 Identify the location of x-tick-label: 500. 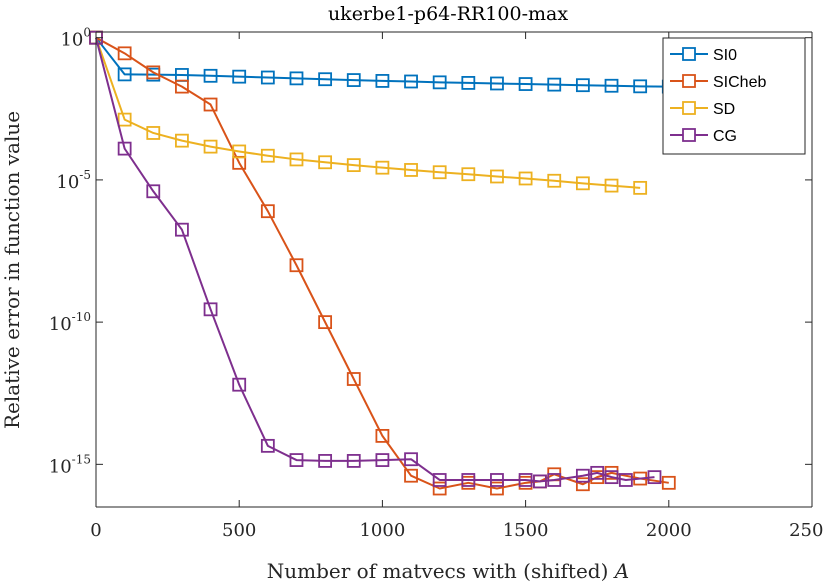
(239, 530).